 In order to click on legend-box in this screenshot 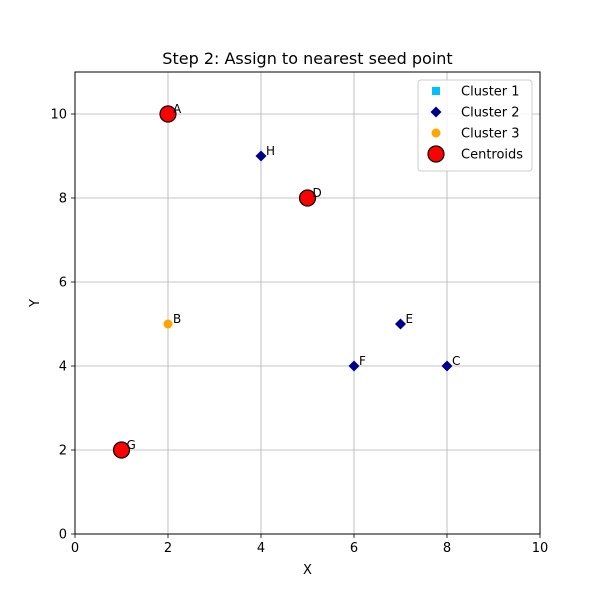, I will do `click(475, 125)`.